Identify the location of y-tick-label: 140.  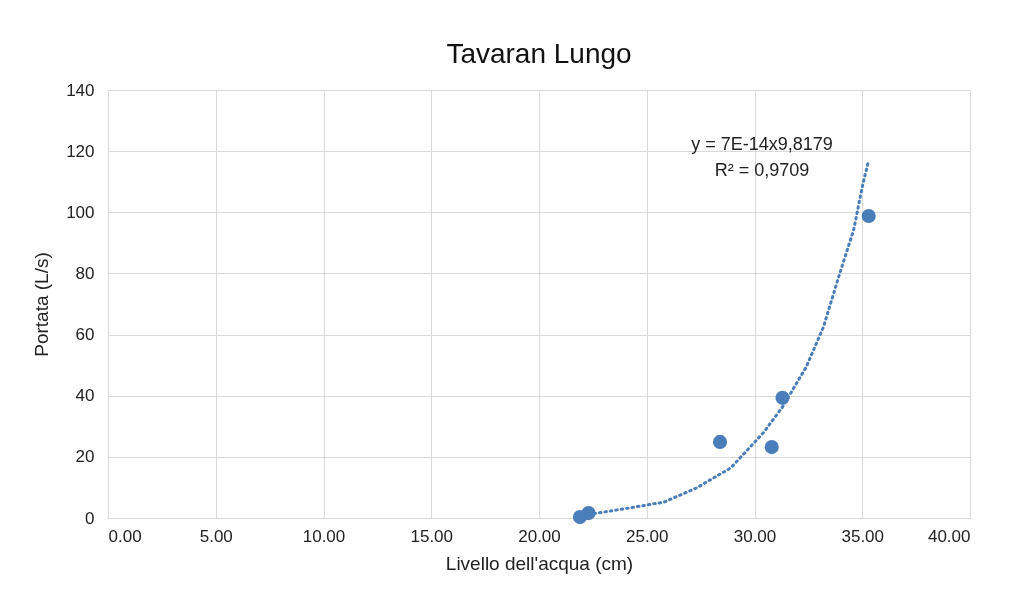
(80, 90).